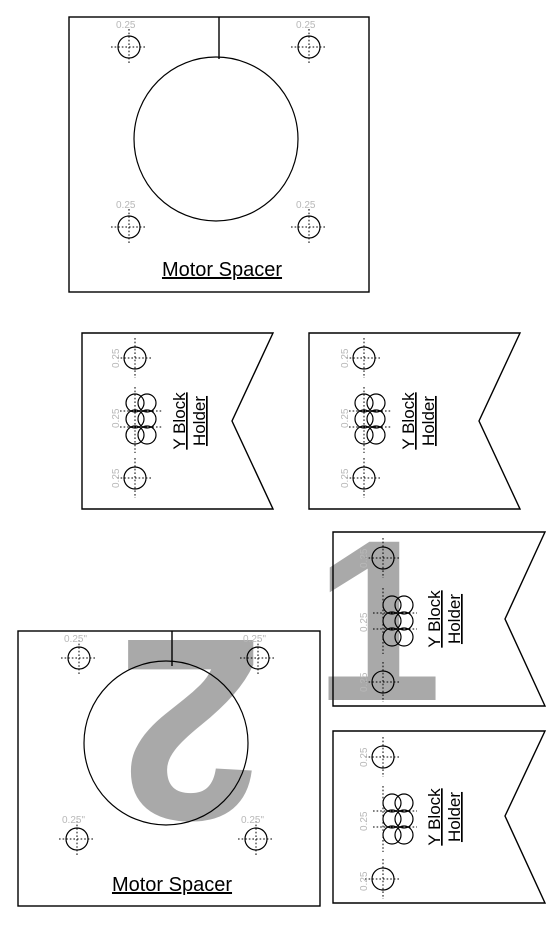 Image resolution: width=558 pixels, height=926 pixels. I want to click on set-number-2: 2, so click(190, 729).